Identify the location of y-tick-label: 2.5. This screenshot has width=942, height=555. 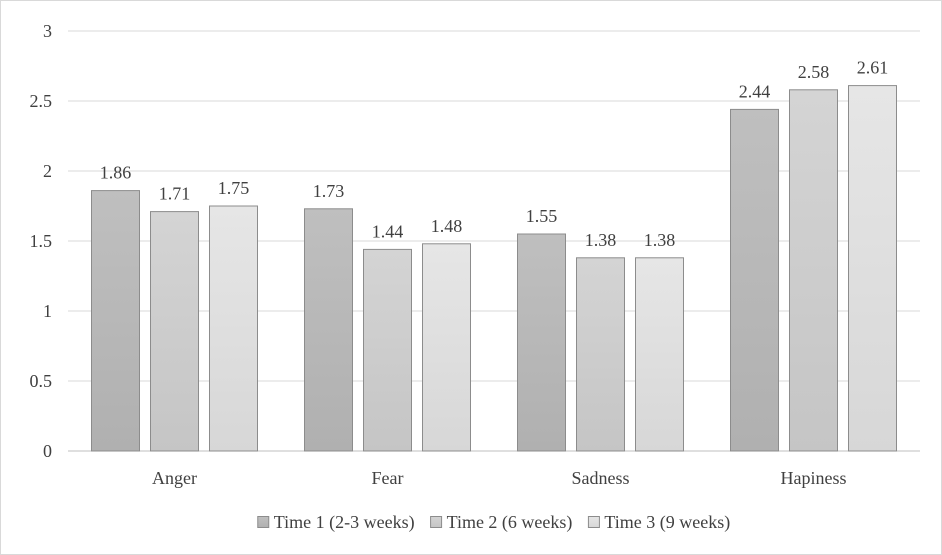
(41, 101).